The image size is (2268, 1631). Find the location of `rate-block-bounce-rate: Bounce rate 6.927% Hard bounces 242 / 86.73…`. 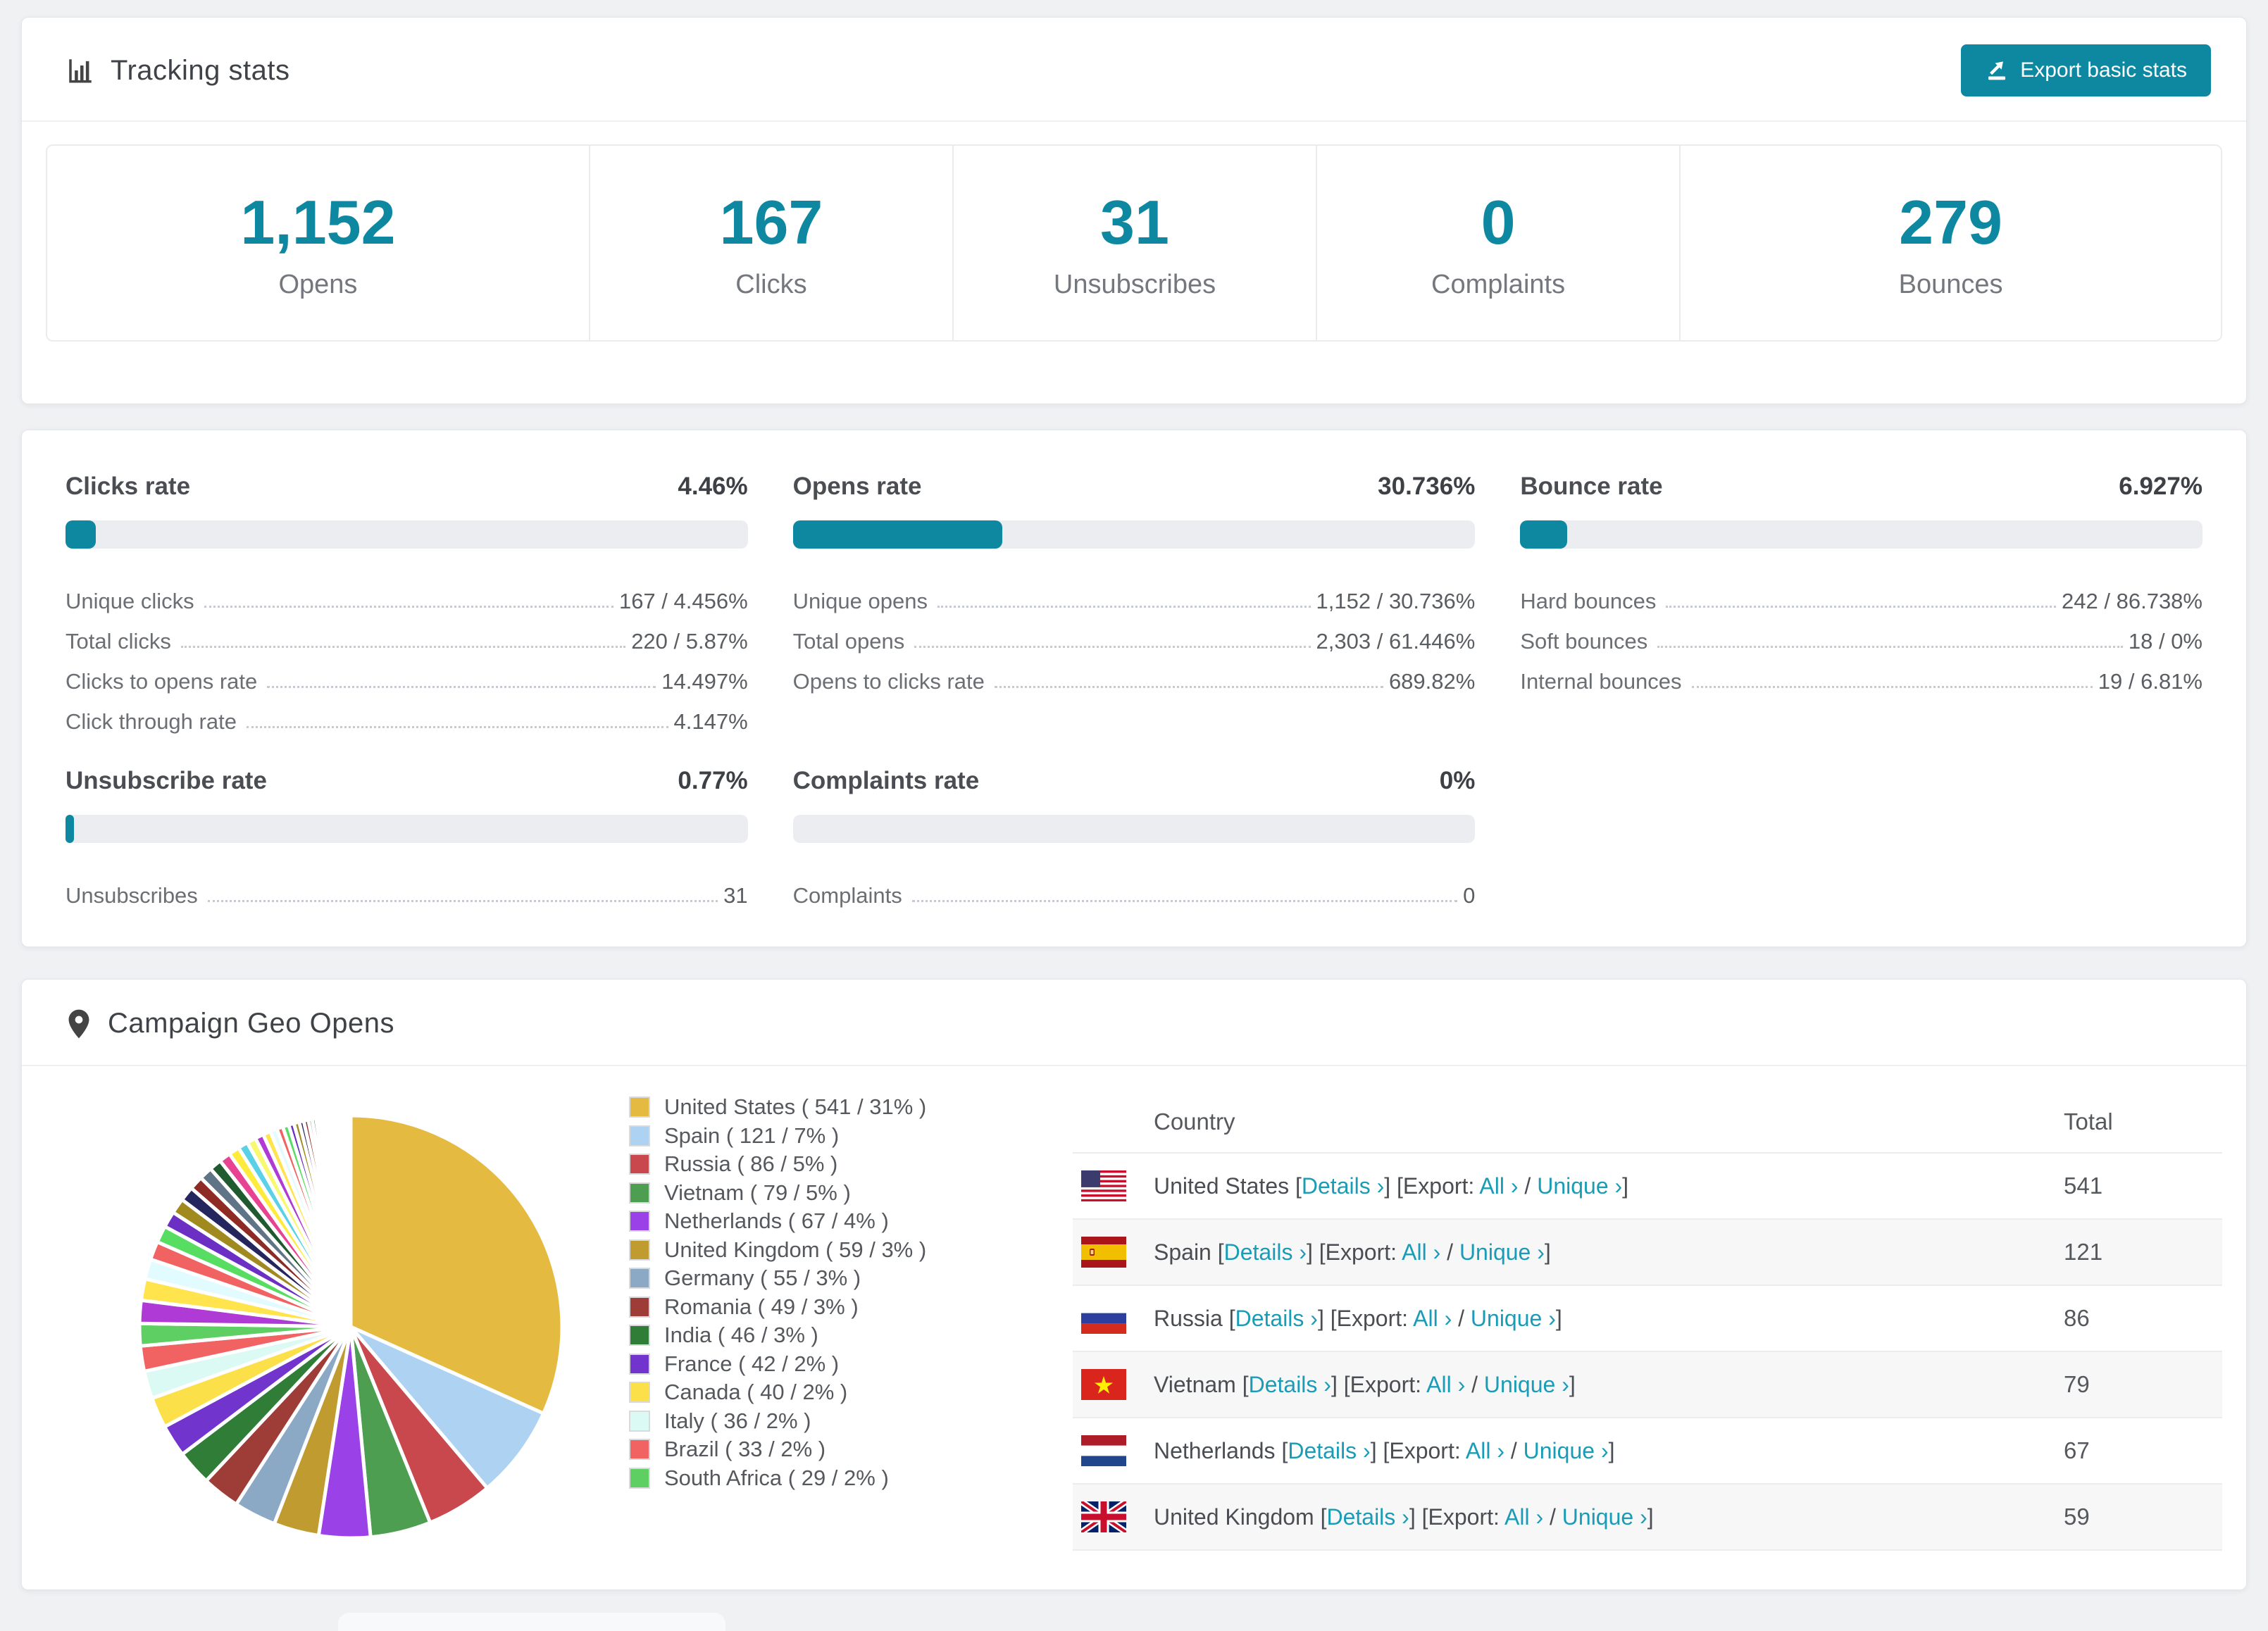

rate-block-bounce-rate: Bounce rate 6.927% Hard bounces 242 / 86.73… is located at coordinates (1861, 604).